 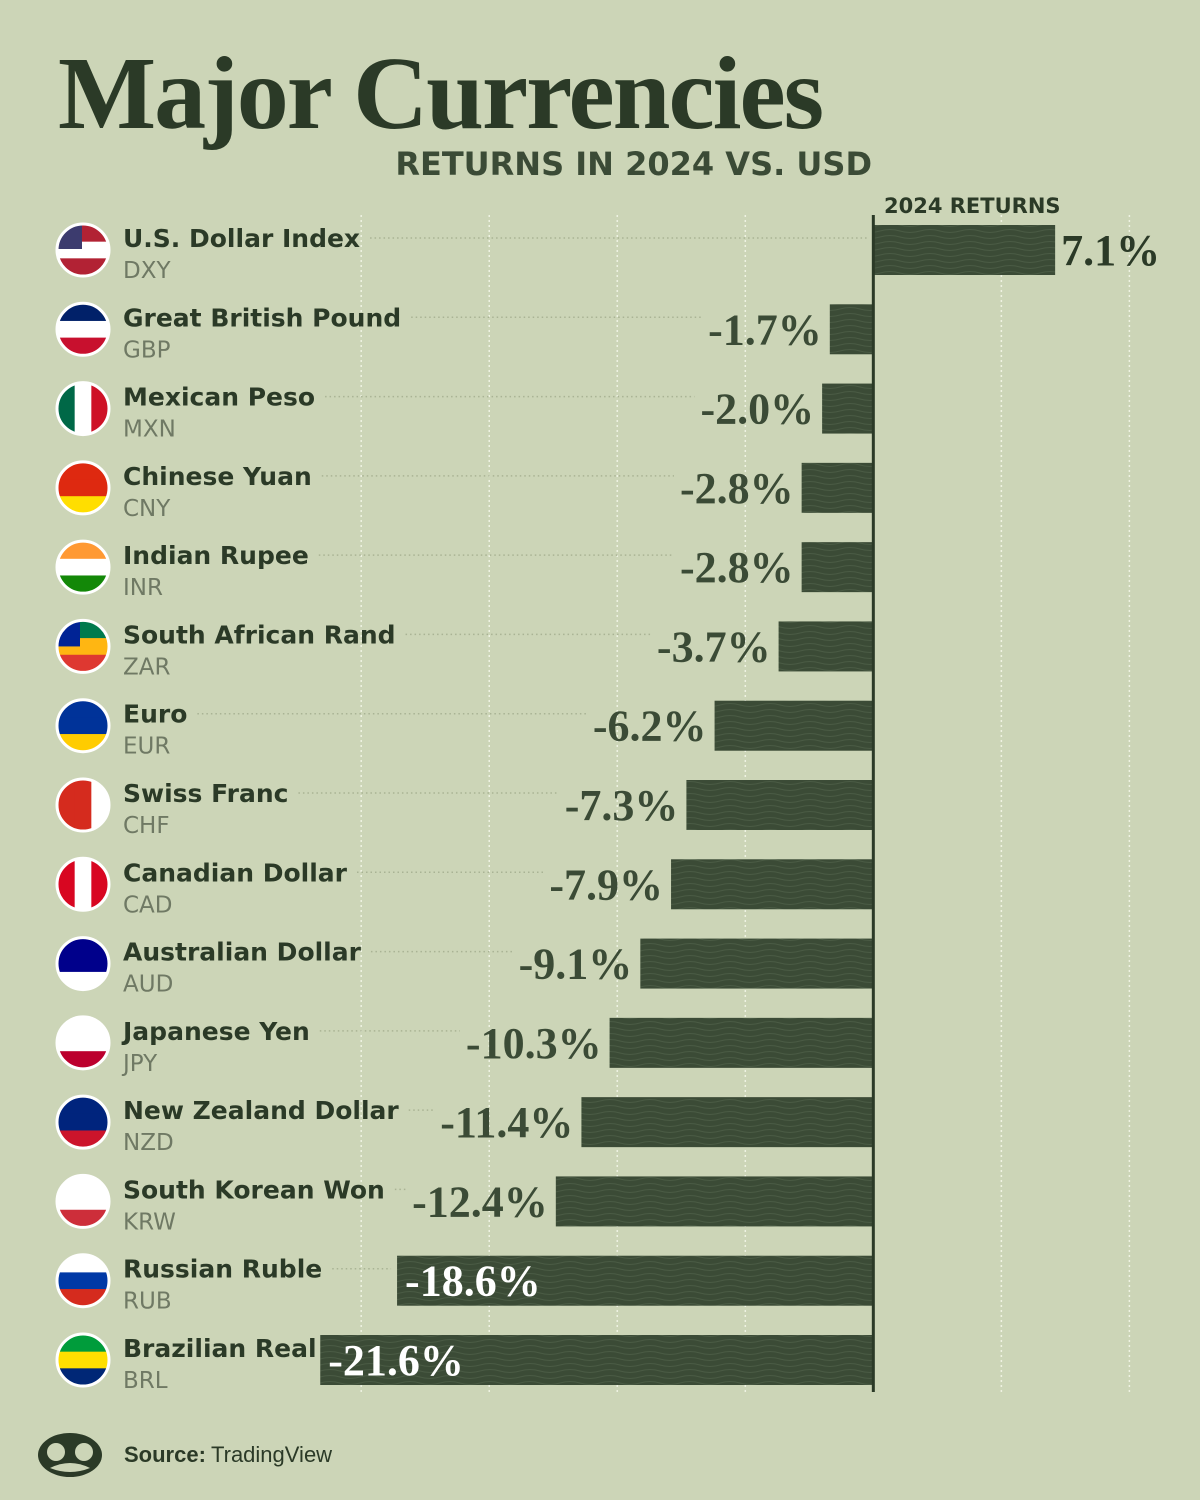 What do you see at coordinates (473, 1281) in the screenshot?
I see `value-label: -18.6%` at bounding box center [473, 1281].